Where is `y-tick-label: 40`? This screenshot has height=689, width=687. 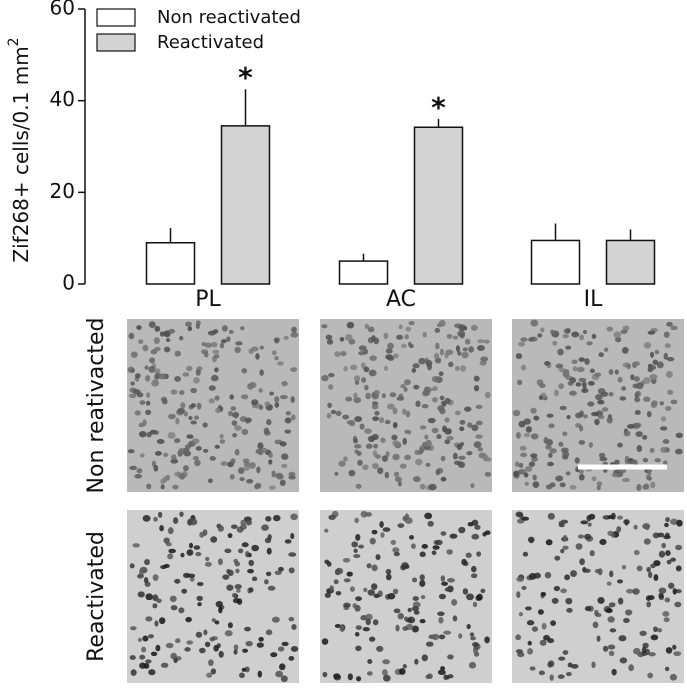
y-tick-label: 40 is located at coordinates (62, 99).